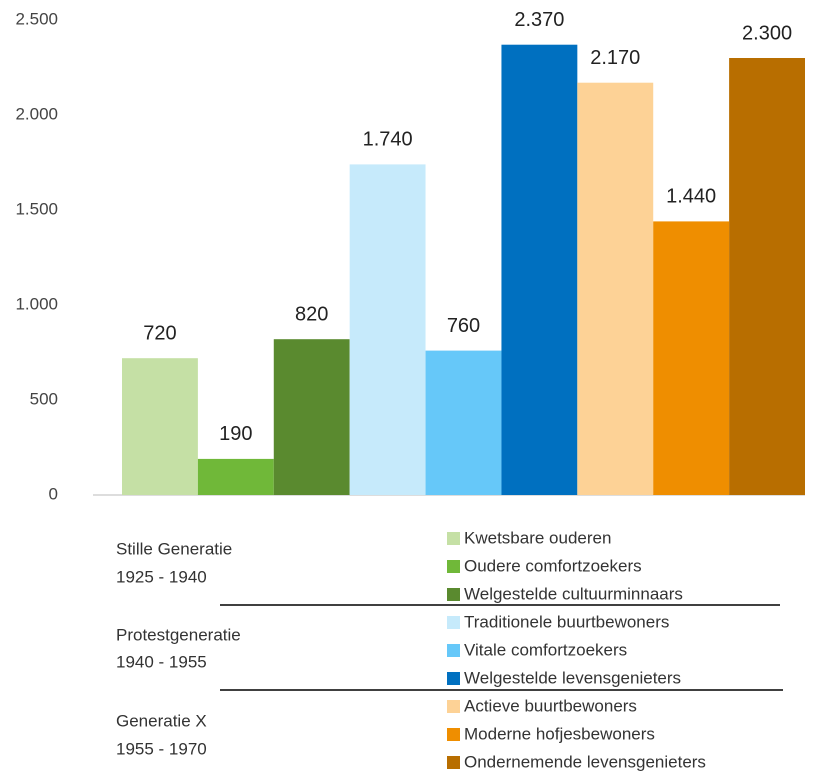 The height and width of the screenshot is (774, 822). What do you see at coordinates (44, 398) in the screenshot?
I see `y-tick-label: 500` at bounding box center [44, 398].